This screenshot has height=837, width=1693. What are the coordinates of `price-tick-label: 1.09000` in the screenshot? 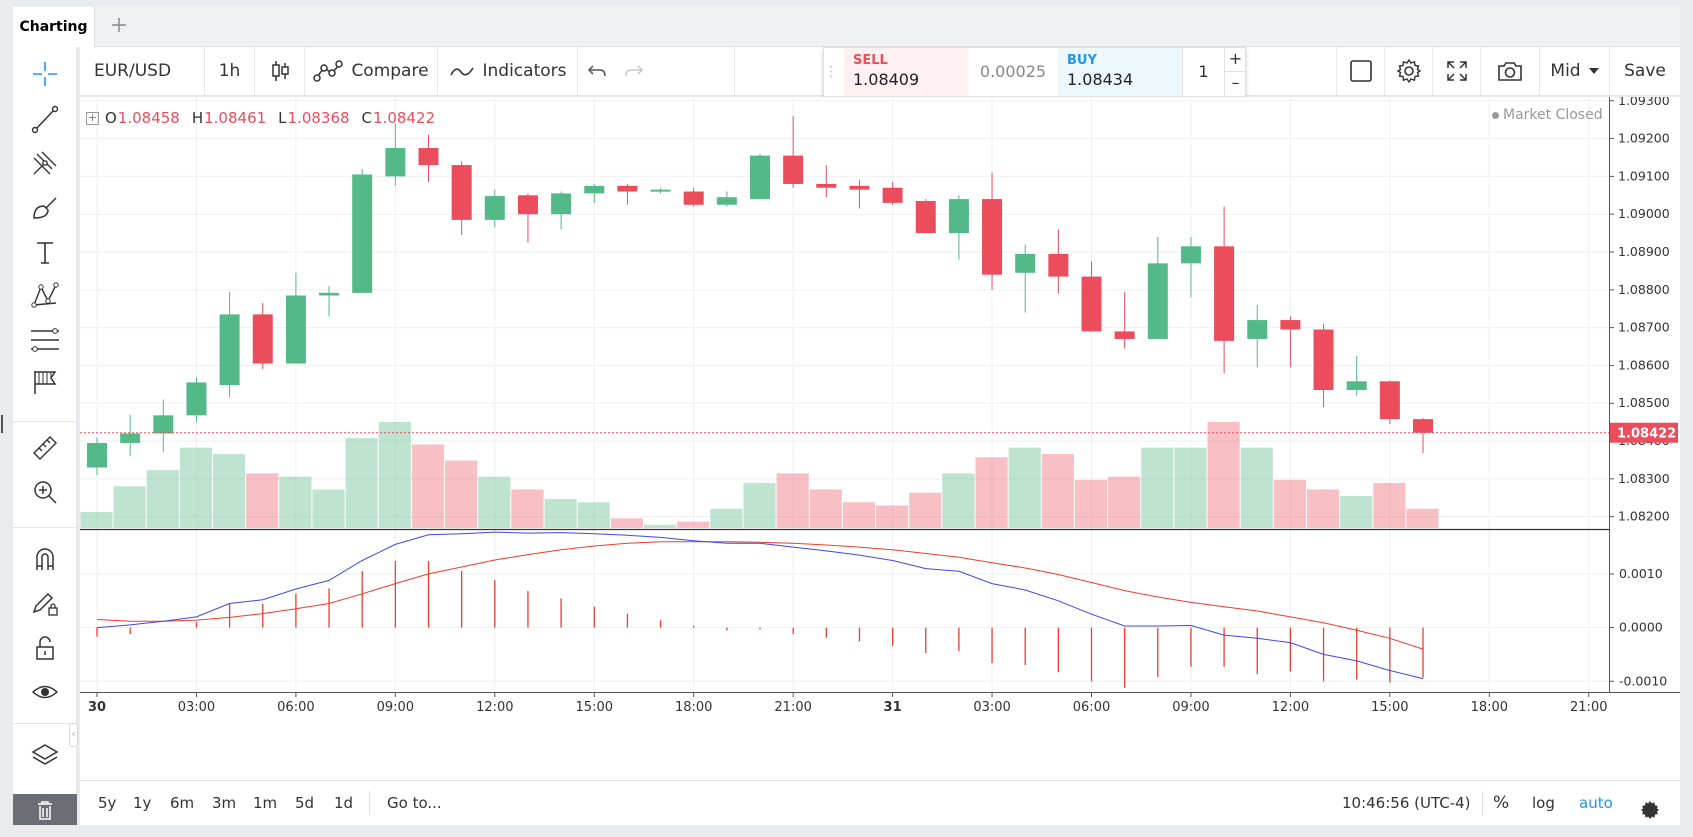 It's located at (1644, 213).